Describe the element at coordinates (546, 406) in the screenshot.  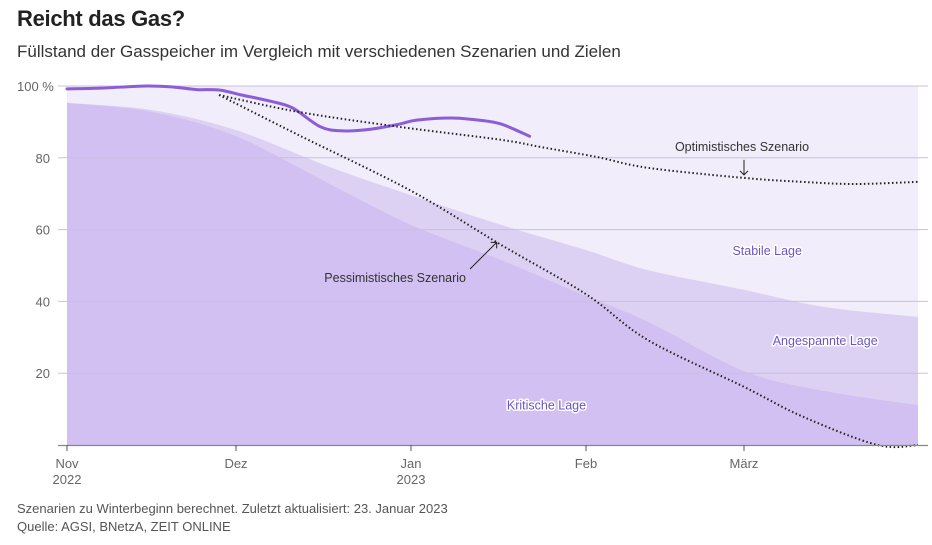
I see `band-label: Kritische Lage` at that location.